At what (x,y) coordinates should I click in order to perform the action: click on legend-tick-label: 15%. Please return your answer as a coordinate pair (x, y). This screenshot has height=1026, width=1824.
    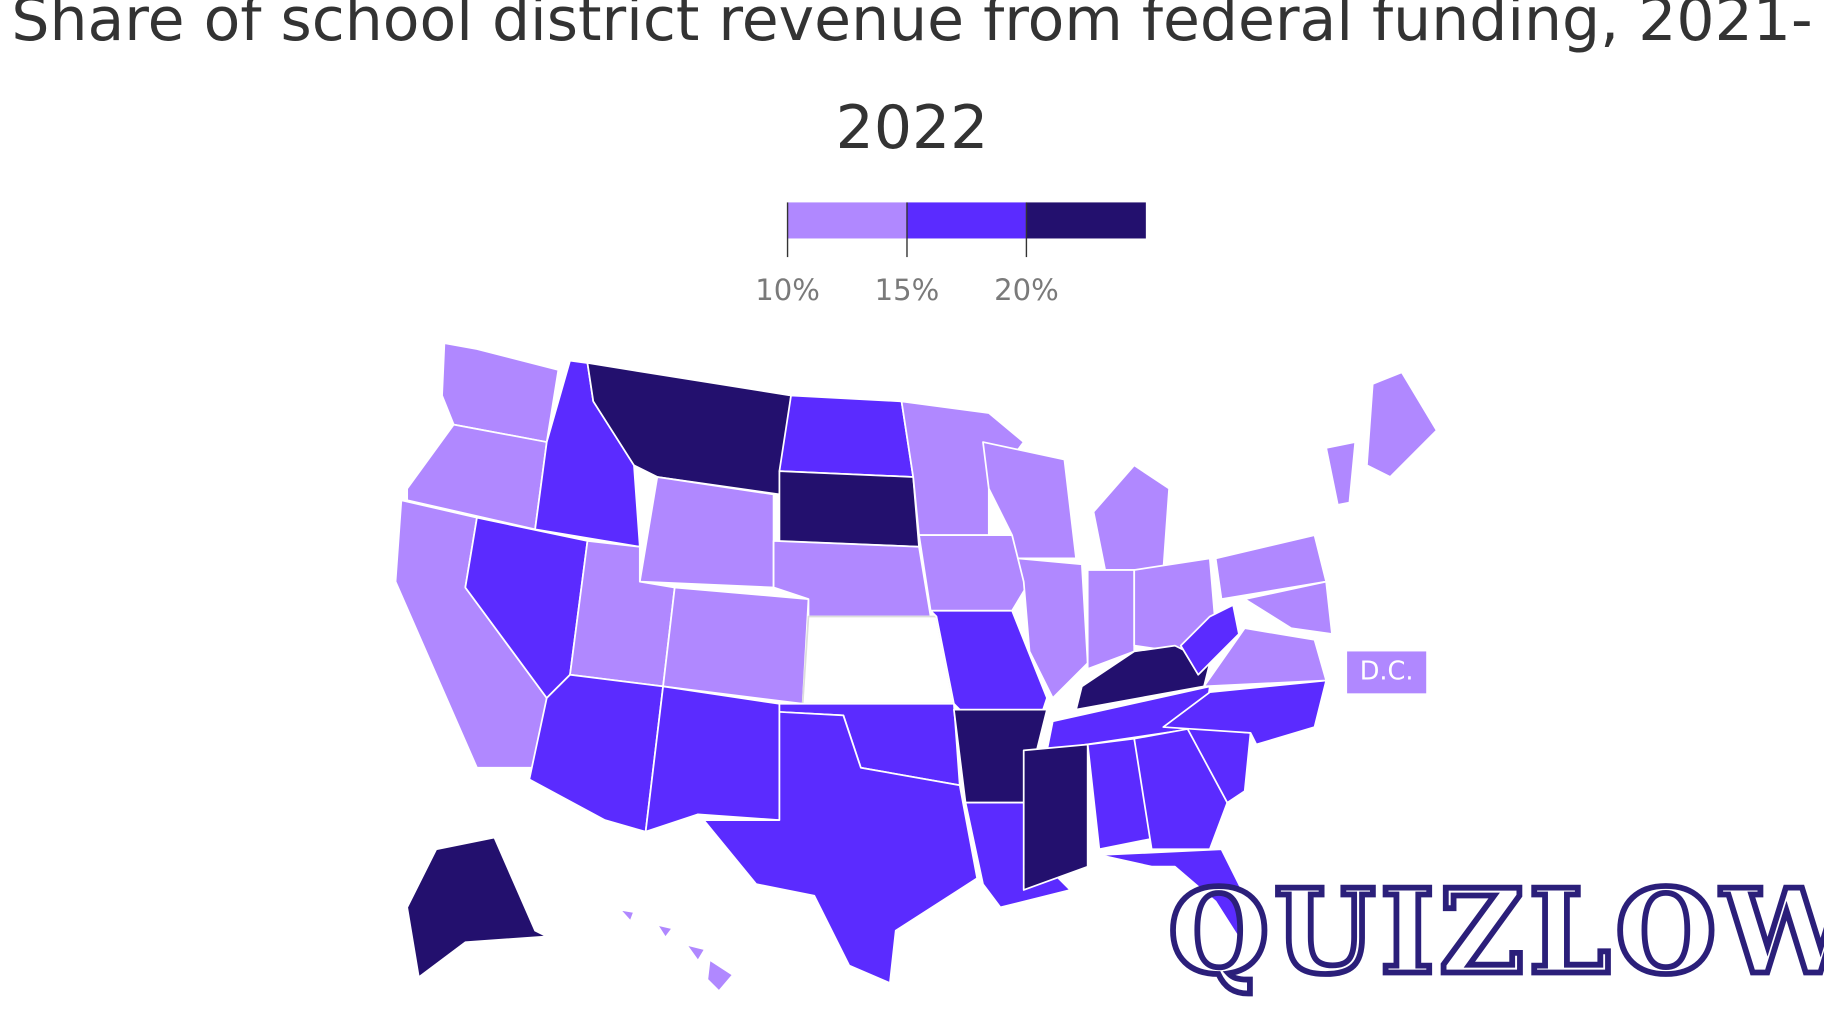
    Looking at the image, I should click on (907, 290).